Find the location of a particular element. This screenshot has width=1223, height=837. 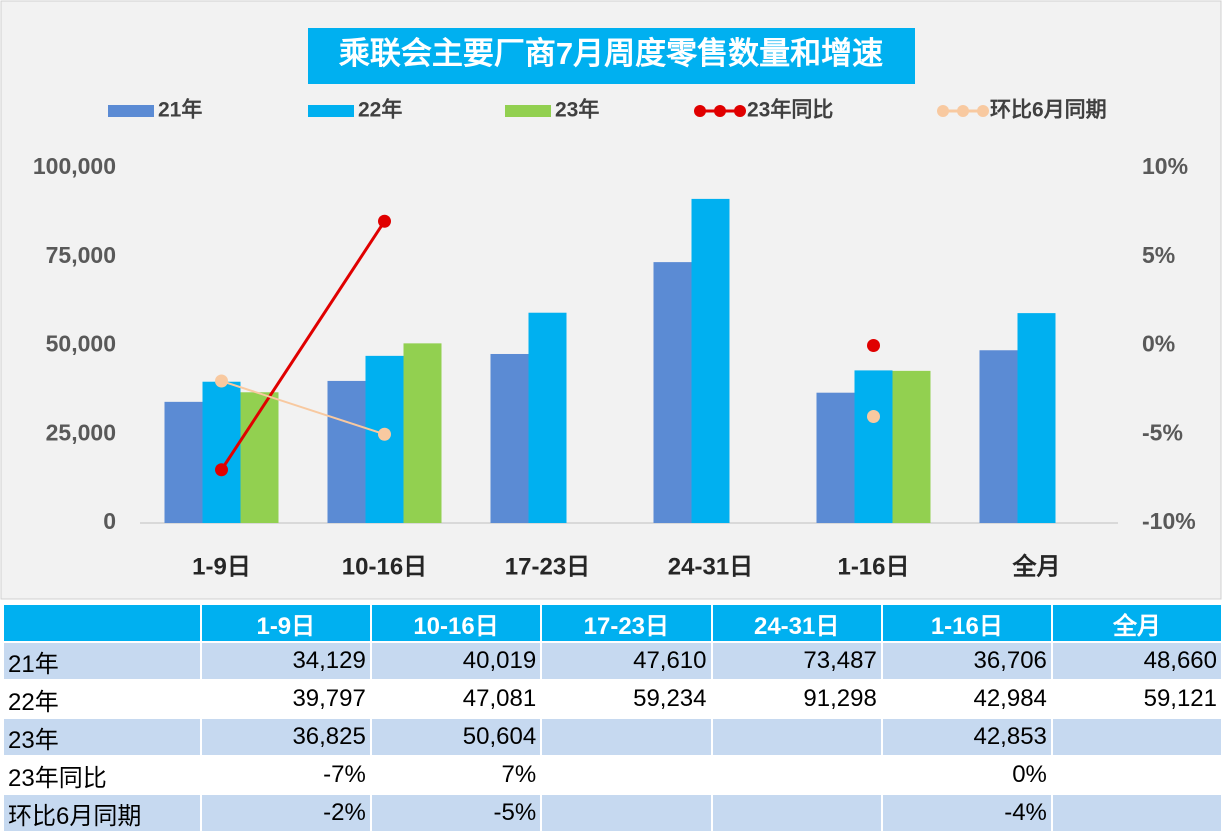

table-cell: 59,234 is located at coordinates (626, 699).